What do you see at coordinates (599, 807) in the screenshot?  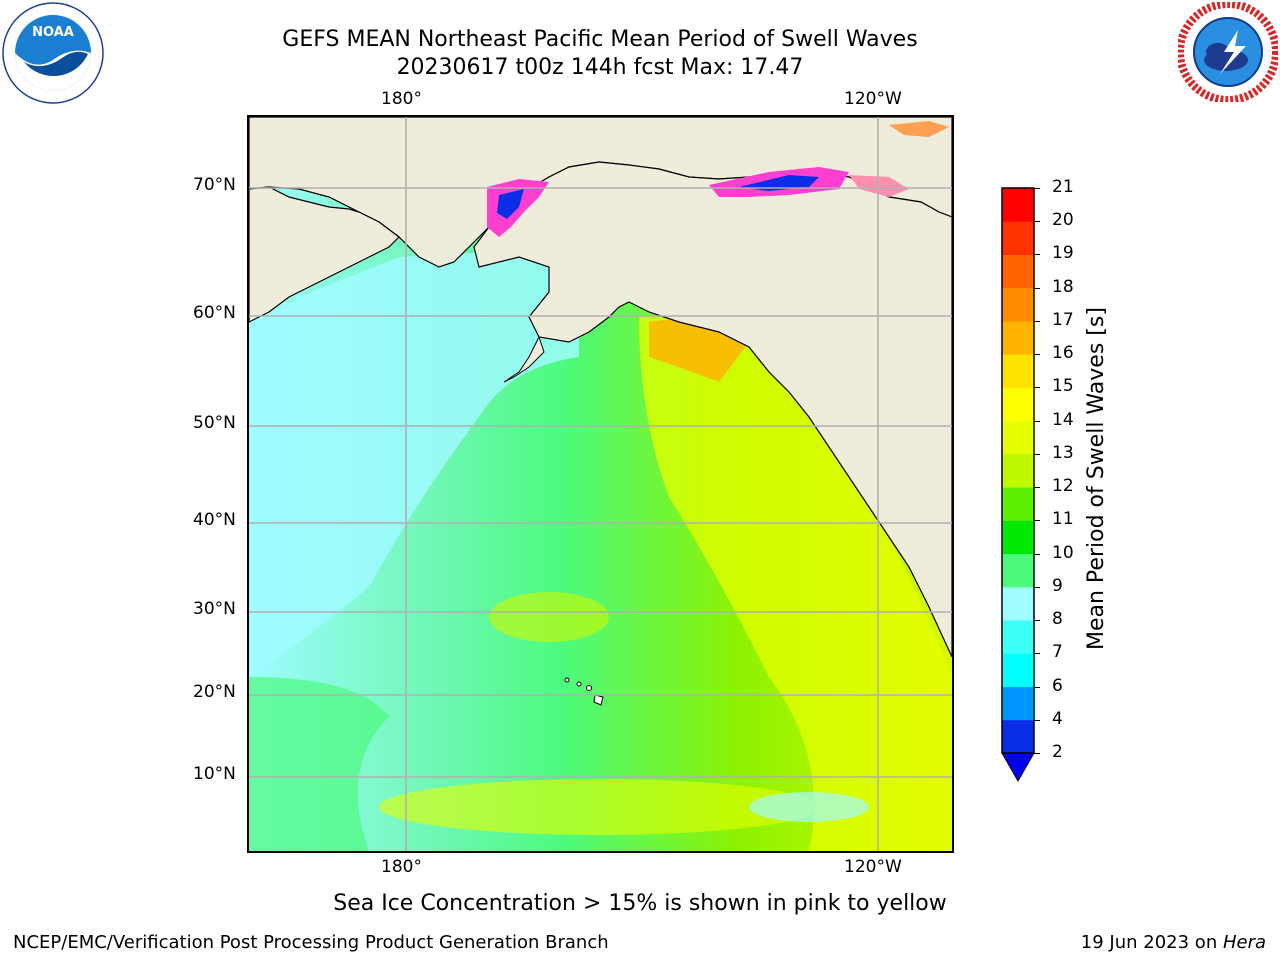 I see `southern-swell-band` at bounding box center [599, 807].